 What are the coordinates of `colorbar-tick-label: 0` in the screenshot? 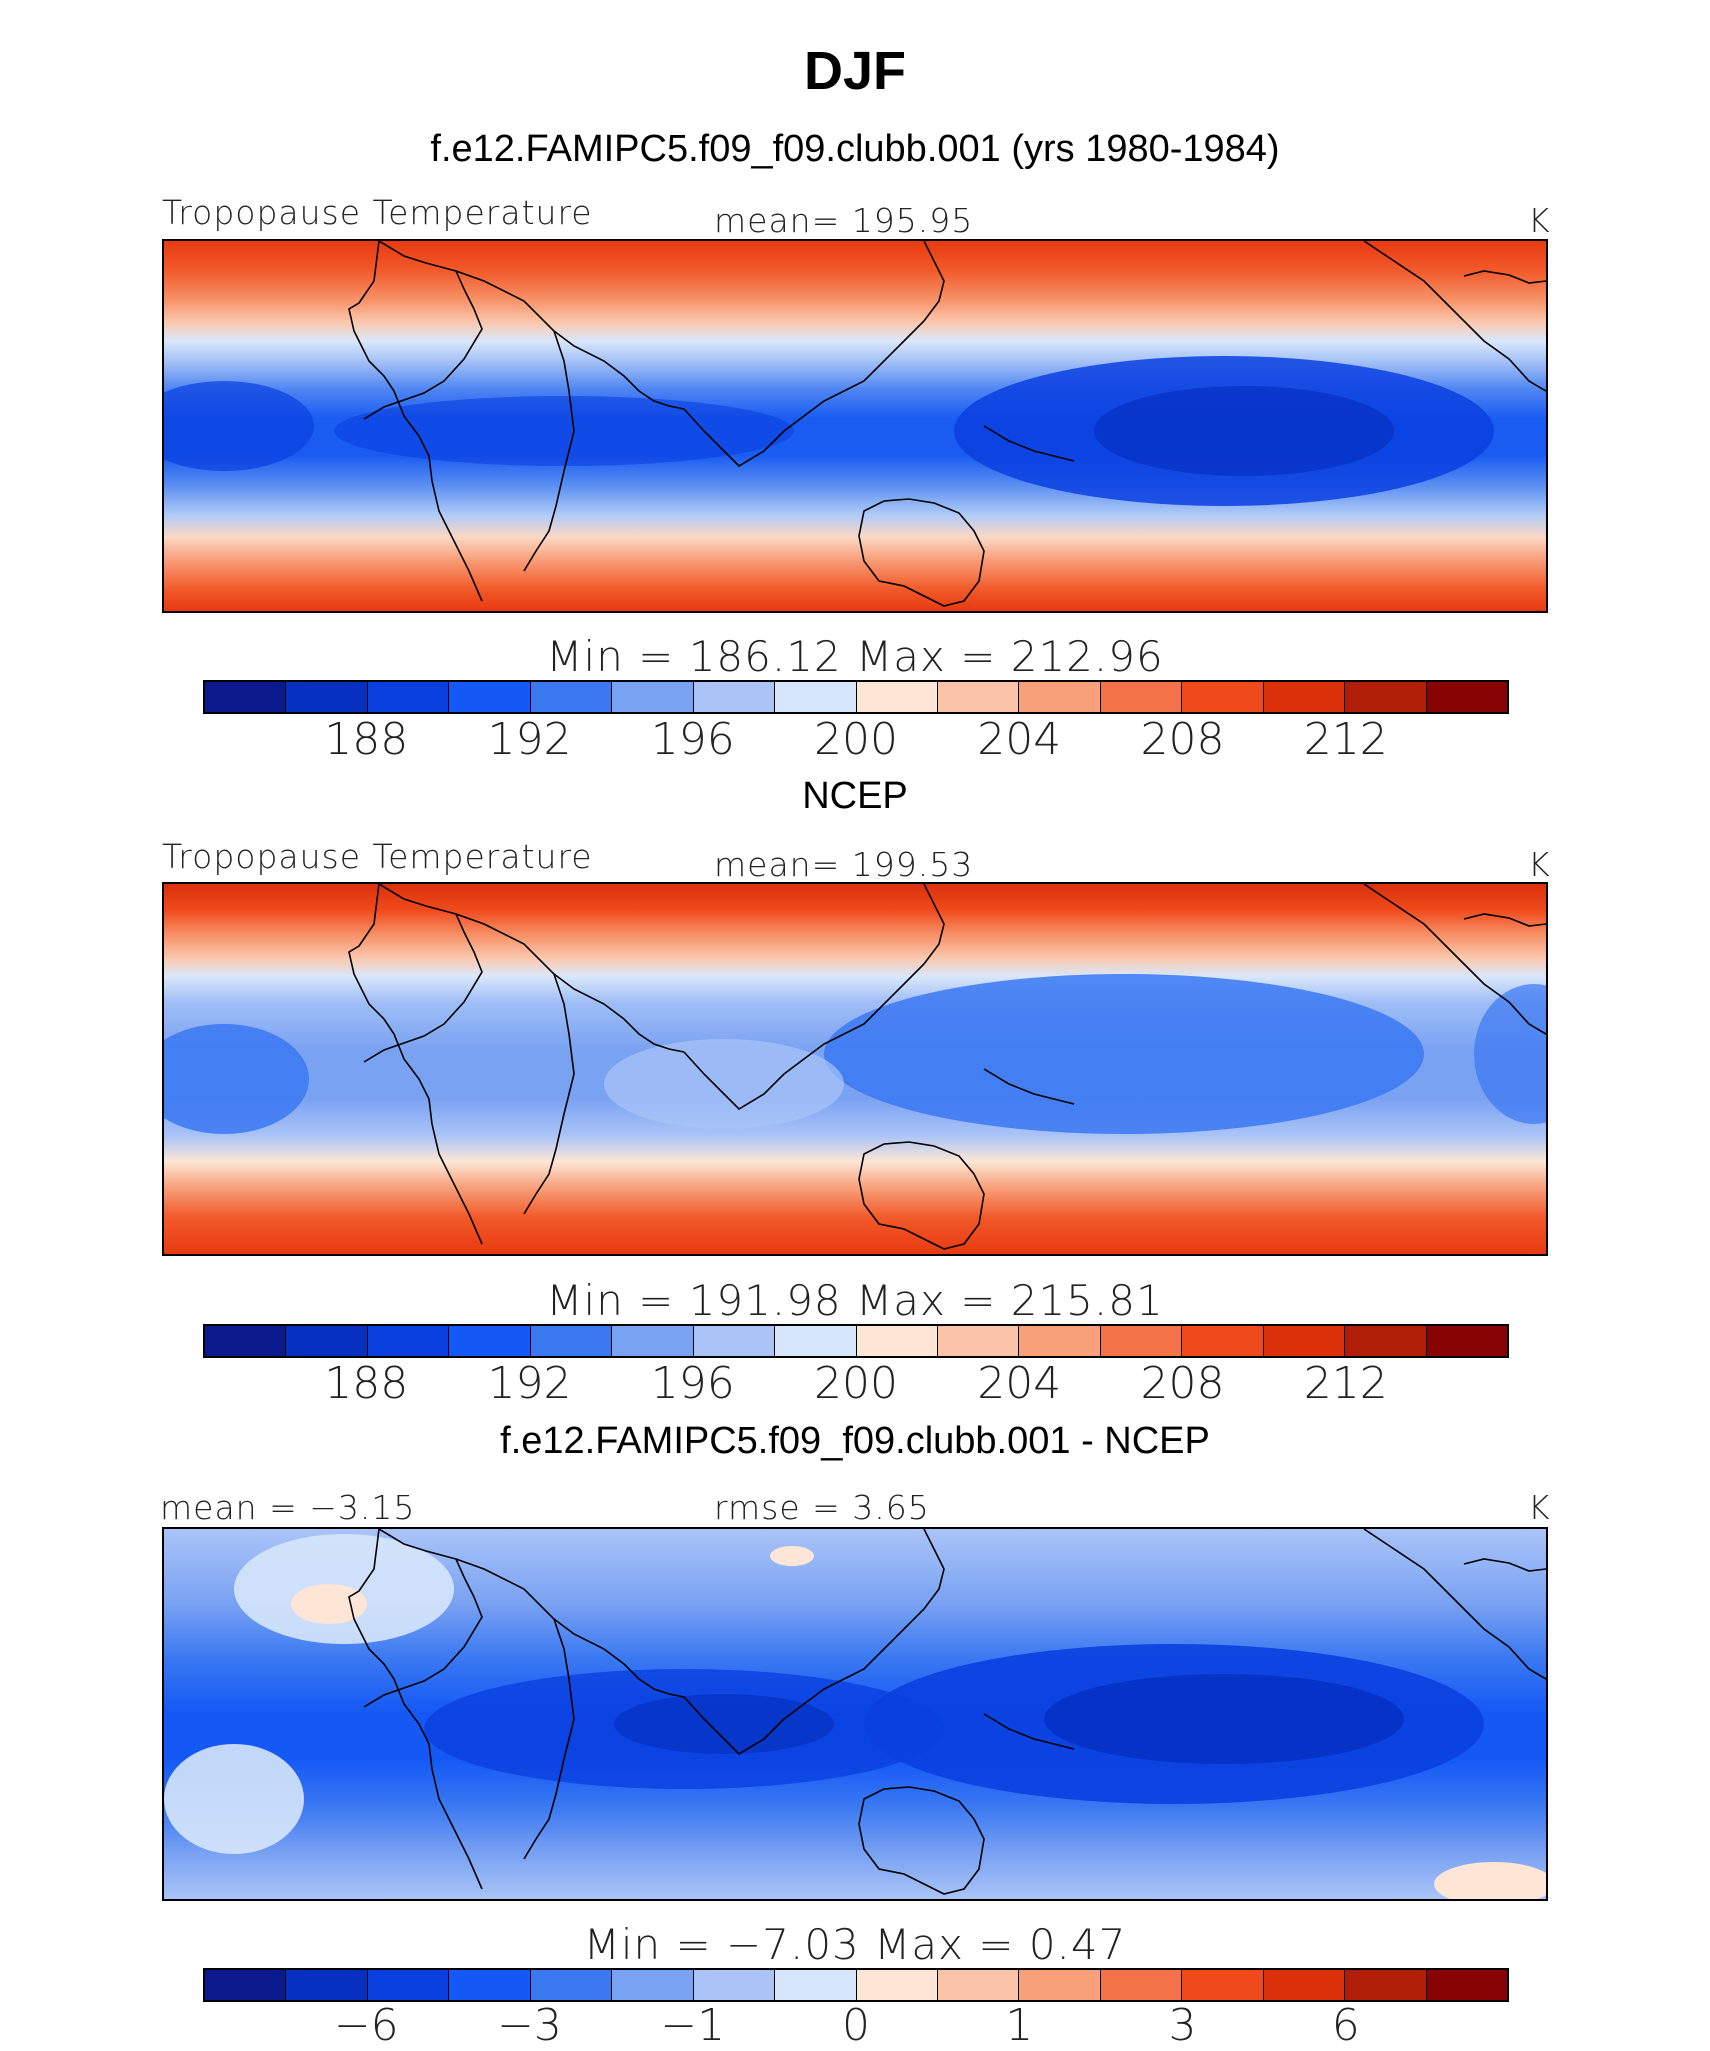 It's located at (856, 2025).